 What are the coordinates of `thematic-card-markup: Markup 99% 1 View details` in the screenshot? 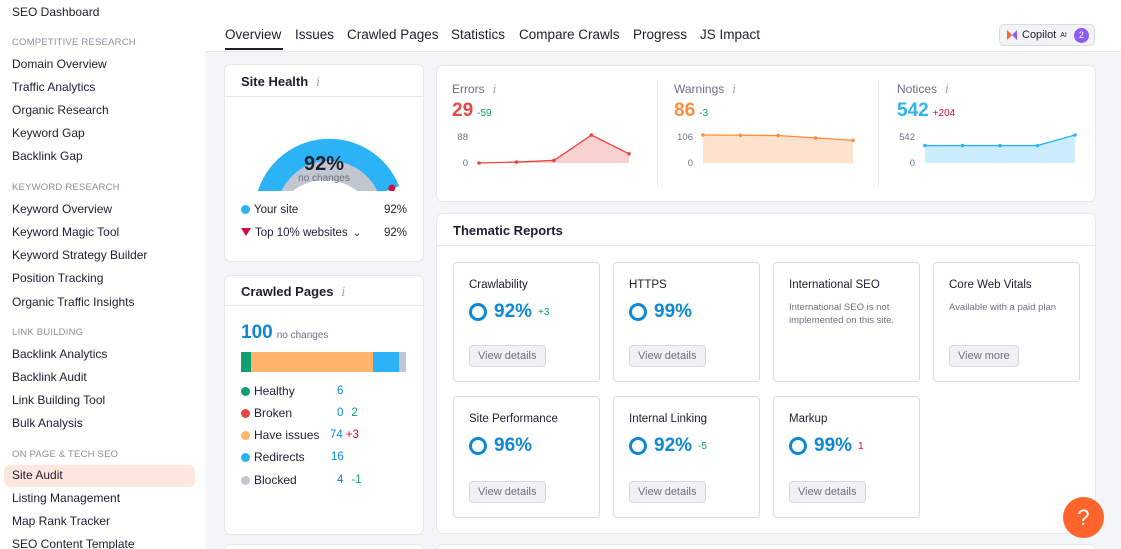 It's located at (846, 457).